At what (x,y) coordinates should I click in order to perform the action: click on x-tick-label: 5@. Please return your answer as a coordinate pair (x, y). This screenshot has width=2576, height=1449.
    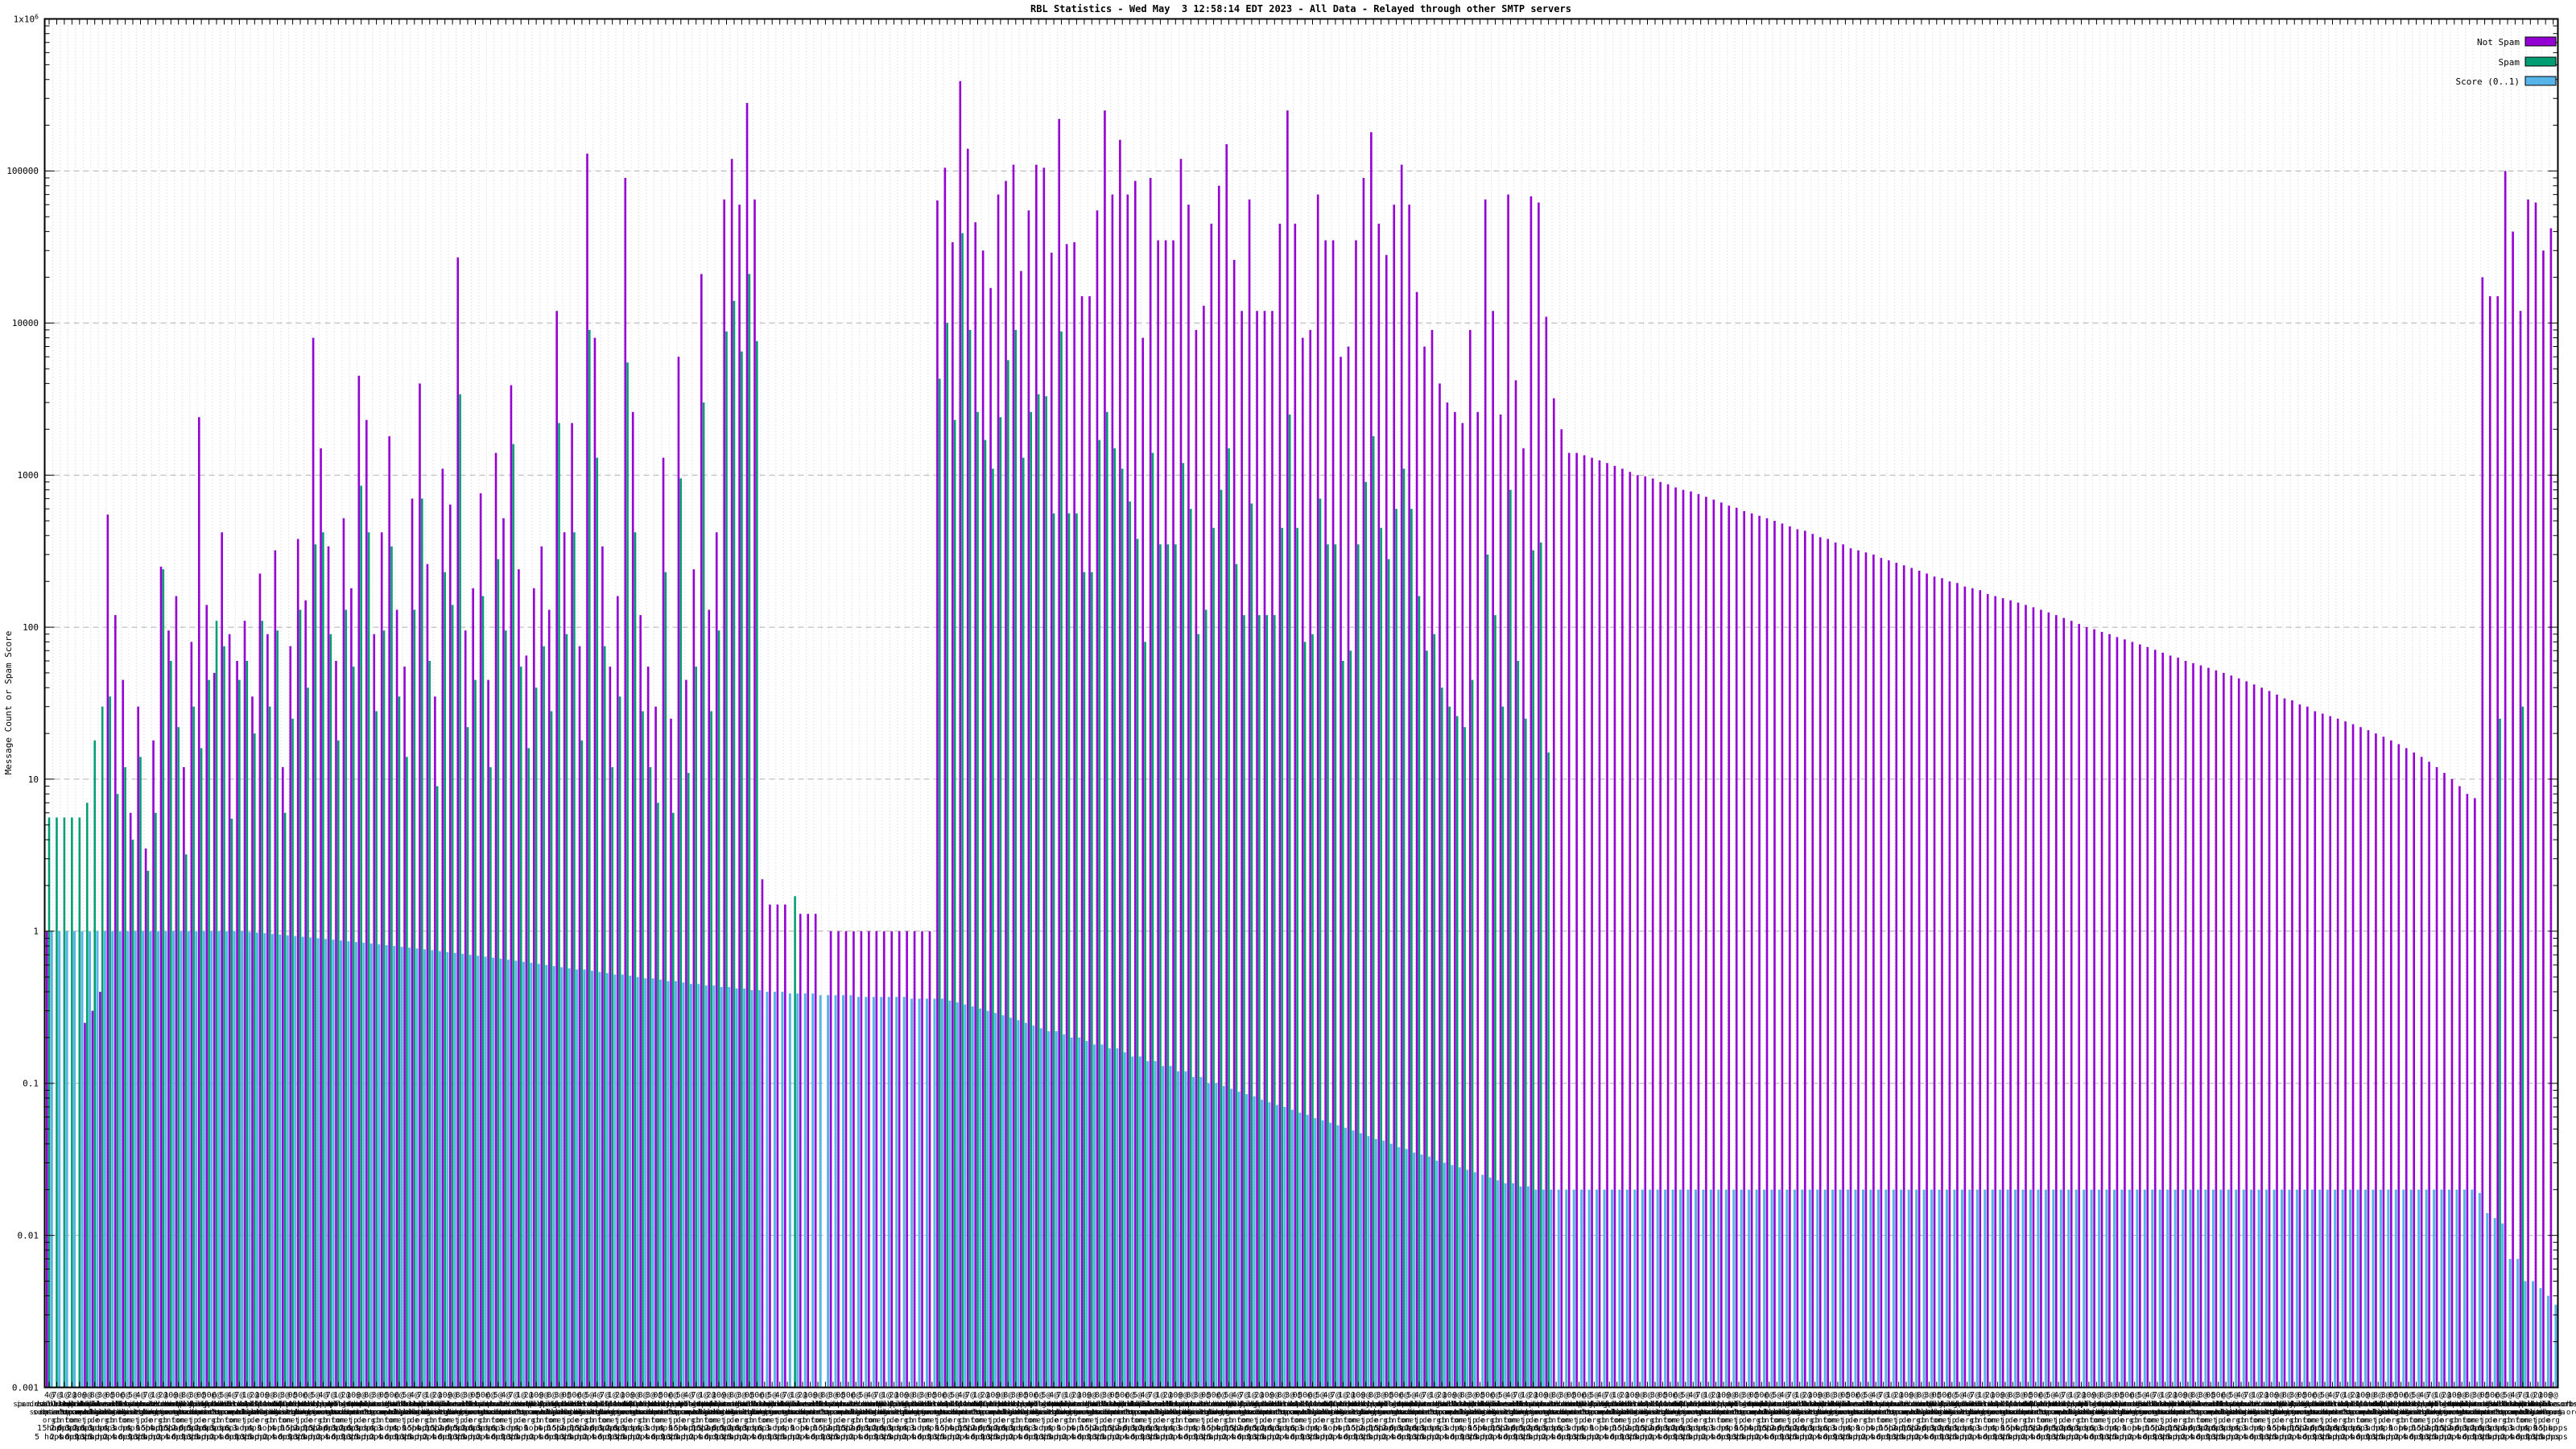
    Looking at the image, I should click on (589, 1395).